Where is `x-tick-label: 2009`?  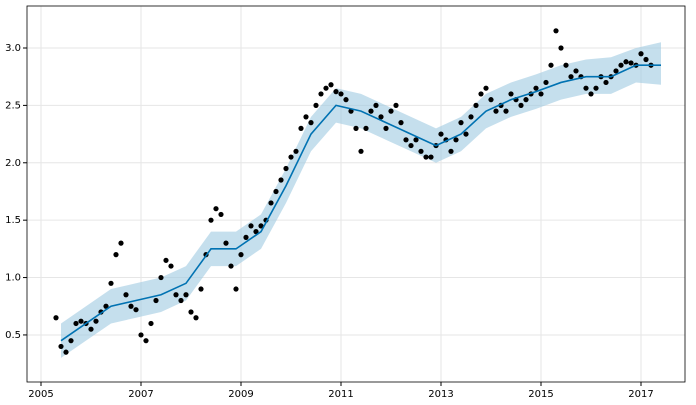 x-tick-label: 2009 is located at coordinates (240, 394).